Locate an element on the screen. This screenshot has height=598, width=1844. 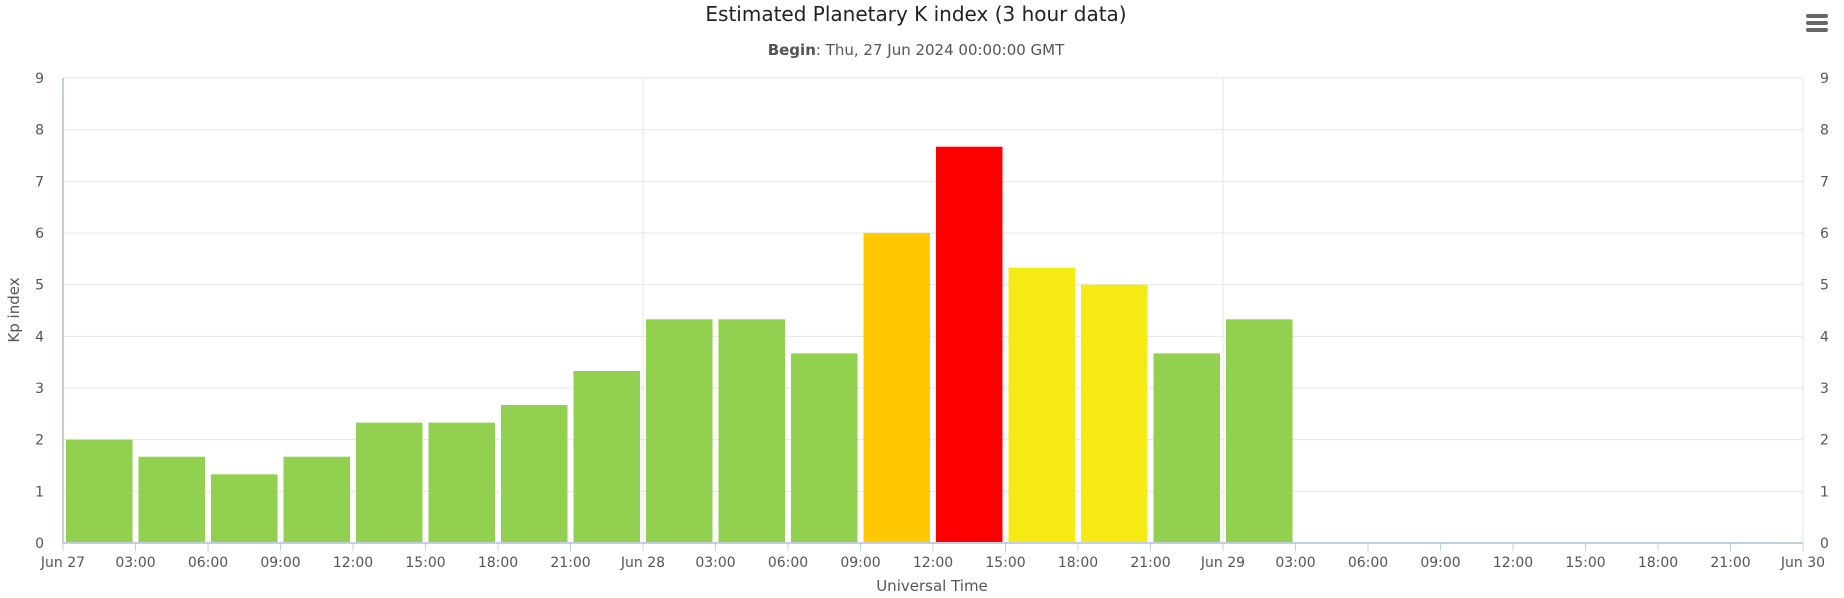
x-tick-label: Jun 27 is located at coordinates (62, 563).